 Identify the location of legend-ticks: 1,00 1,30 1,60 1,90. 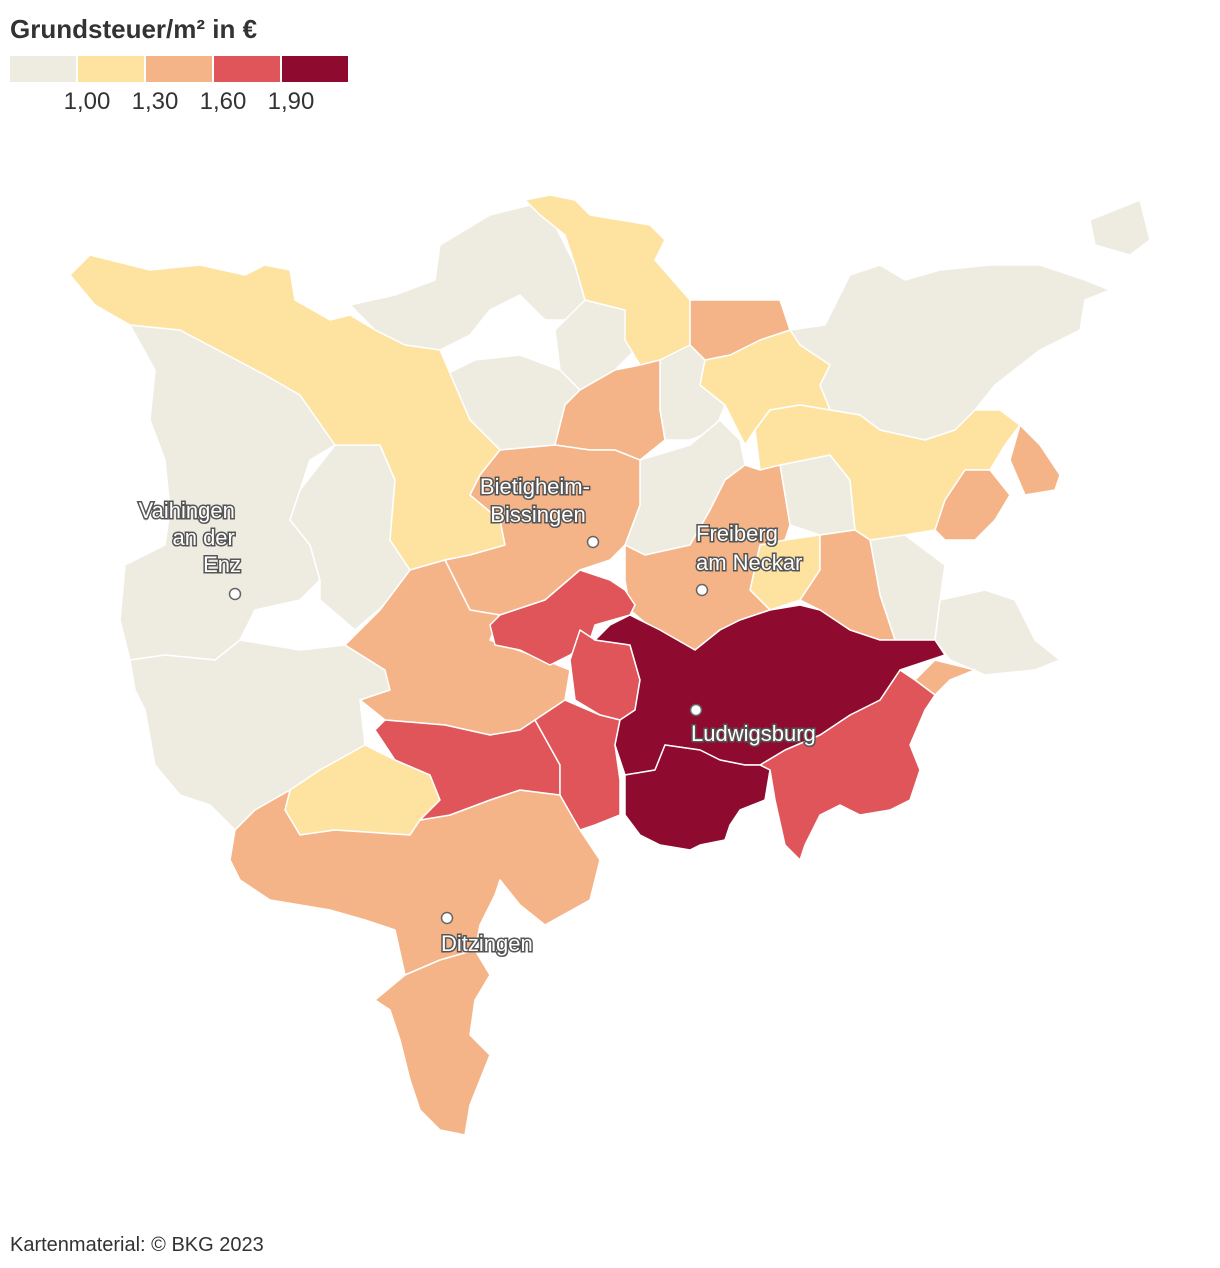
(180, 103).